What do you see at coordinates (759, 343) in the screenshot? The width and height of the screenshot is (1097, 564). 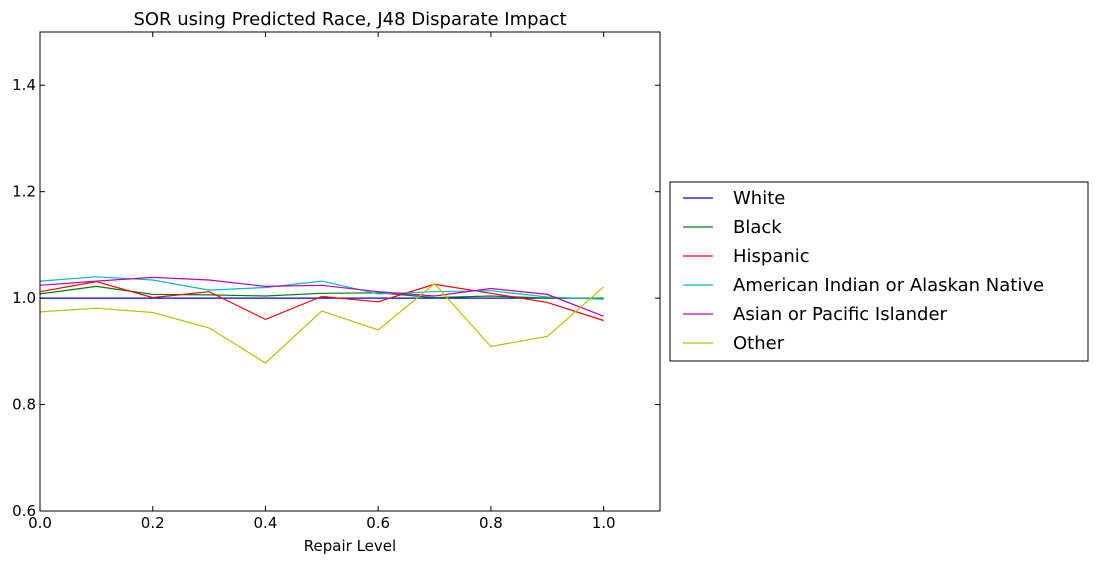 I see `legend-label-5: Other` at bounding box center [759, 343].